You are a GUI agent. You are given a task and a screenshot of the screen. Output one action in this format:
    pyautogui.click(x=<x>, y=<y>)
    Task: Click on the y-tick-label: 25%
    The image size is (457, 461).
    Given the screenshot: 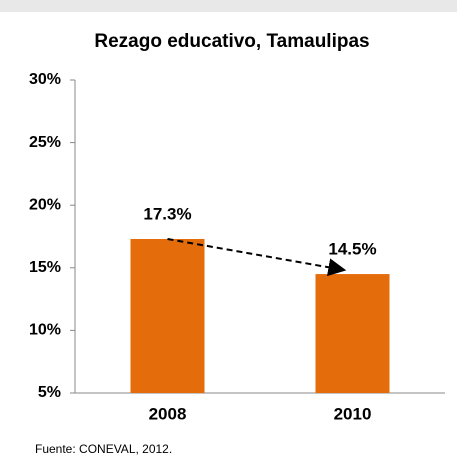 What is the action you would take?
    pyautogui.click(x=45, y=142)
    